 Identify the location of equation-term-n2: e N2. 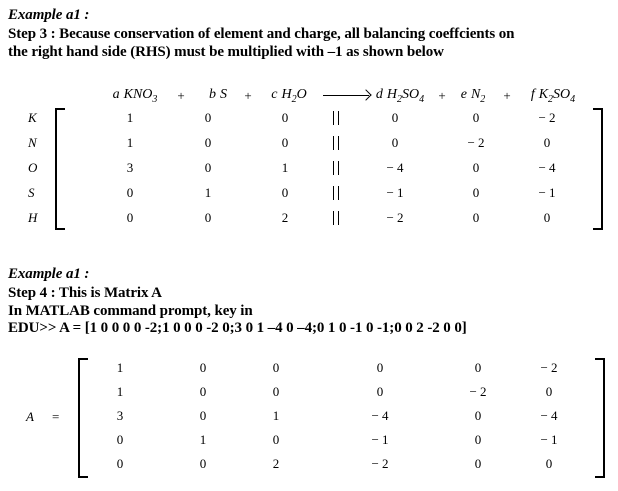
(473, 96).